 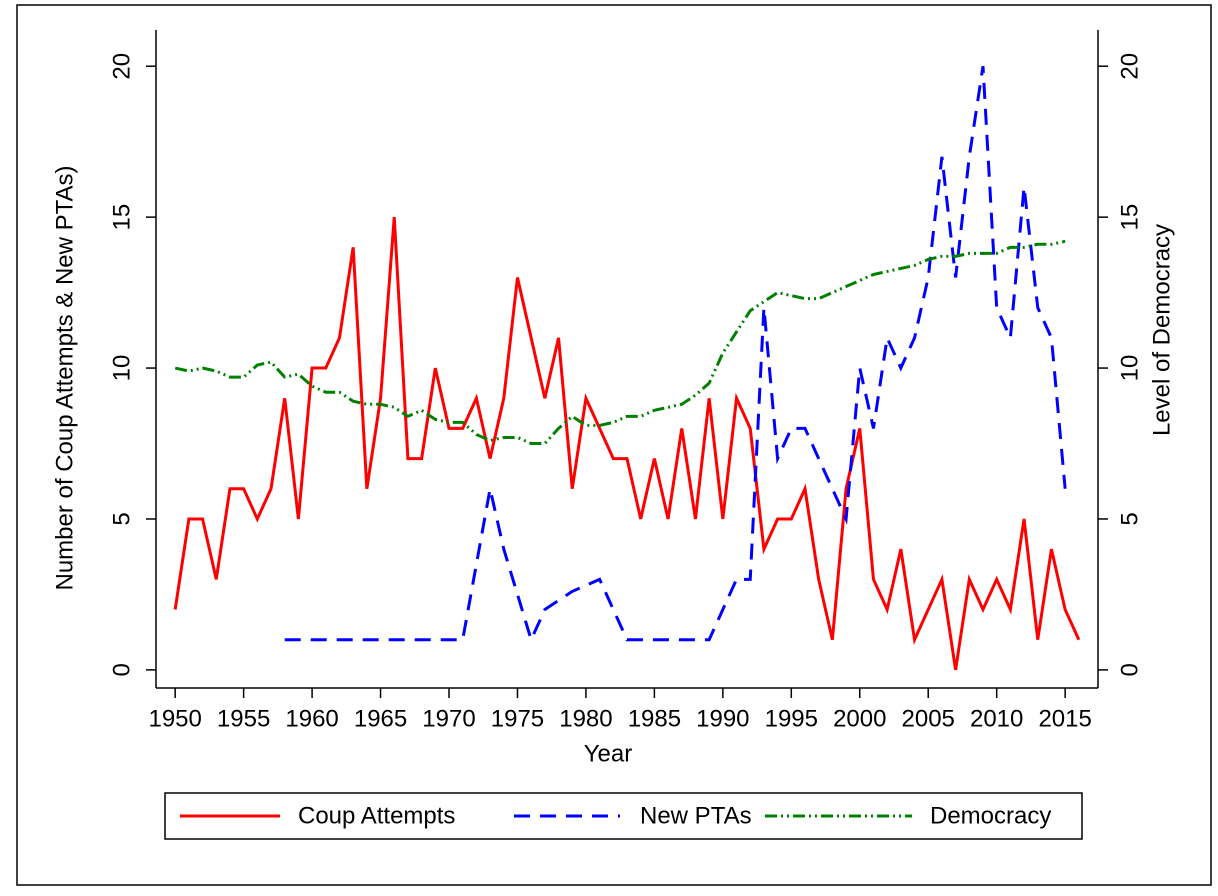 What do you see at coordinates (121, 66) in the screenshot?
I see `y-tick-label: 20` at bounding box center [121, 66].